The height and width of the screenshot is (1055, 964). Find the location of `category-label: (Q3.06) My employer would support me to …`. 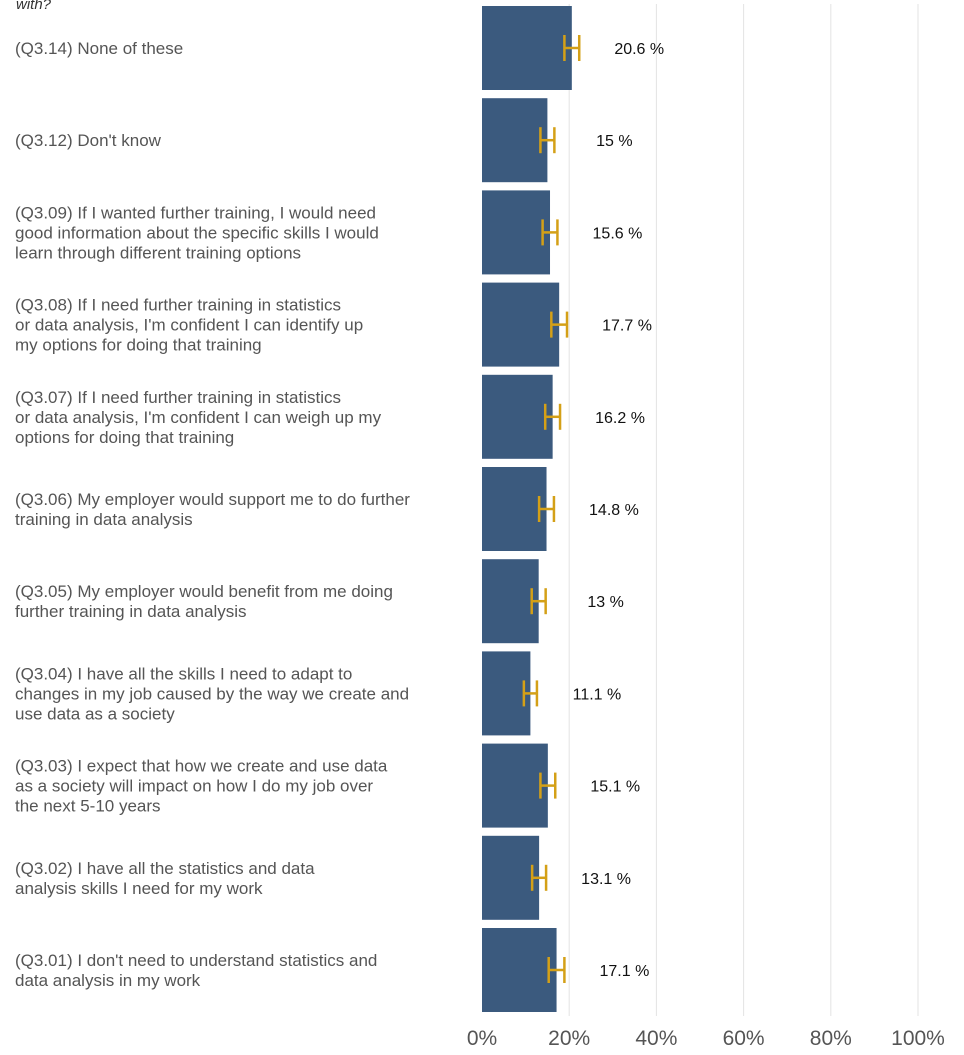

category-label: (Q3.06) My employer would support me to … is located at coordinates (212, 509).